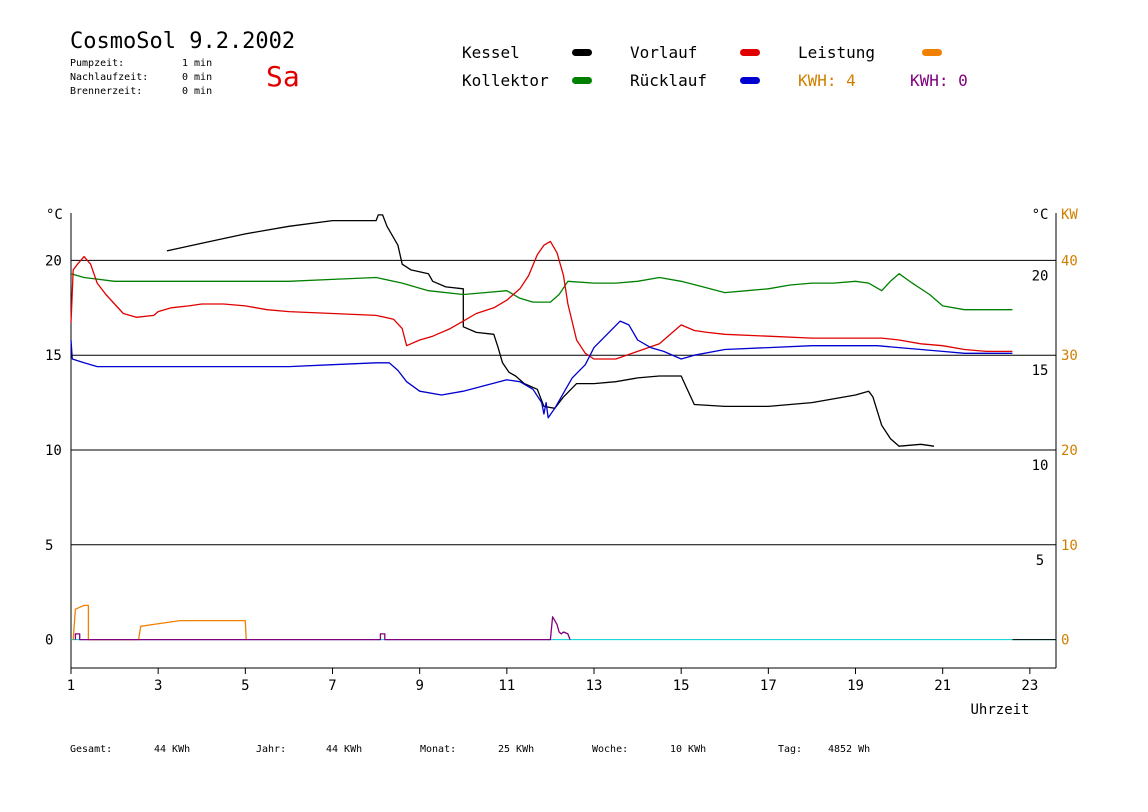 This screenshot has width=1148, height=812. I want to click on x-tick-label-23: 23, so click(1029, 686).